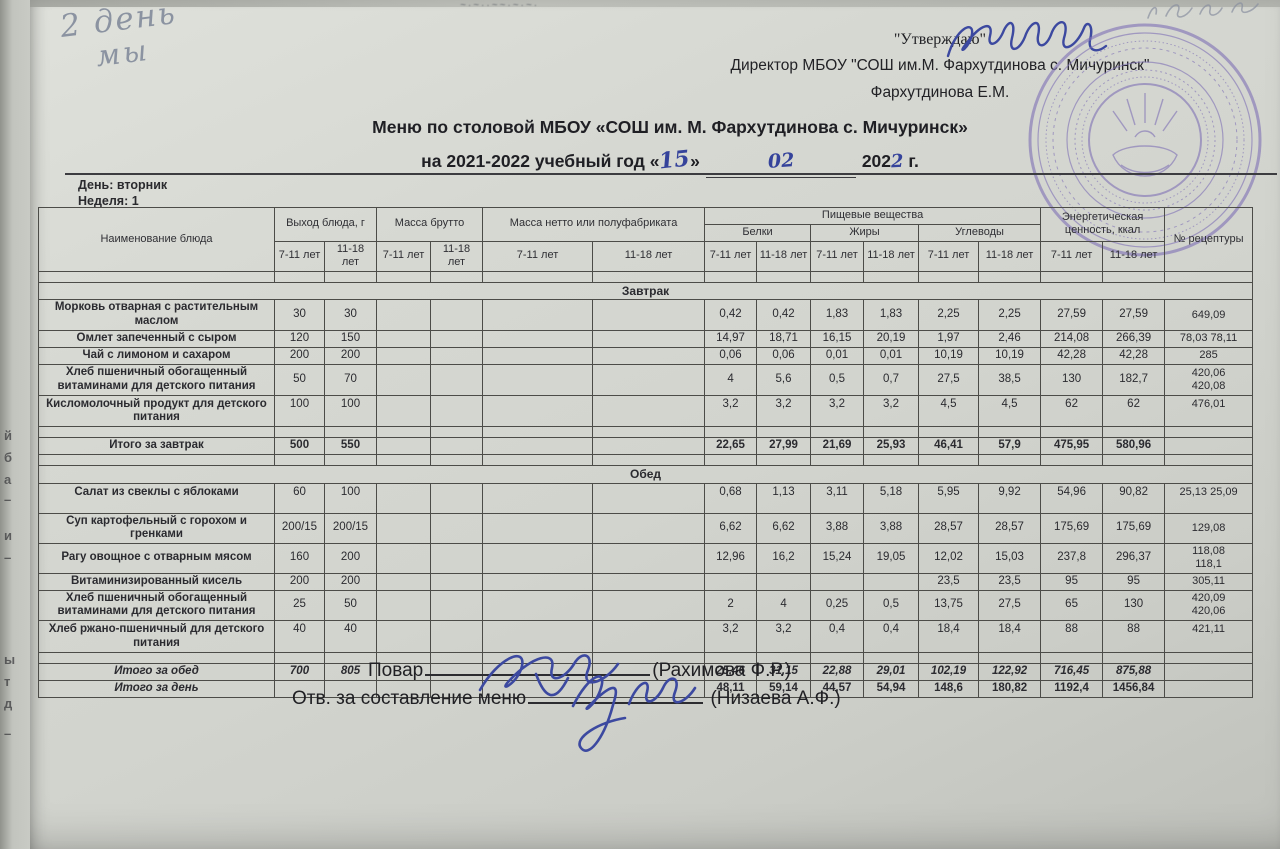 This screenshot has height=849, width=1280. I want to click on col-header-name: Наименование блюда, so click(156, 239).